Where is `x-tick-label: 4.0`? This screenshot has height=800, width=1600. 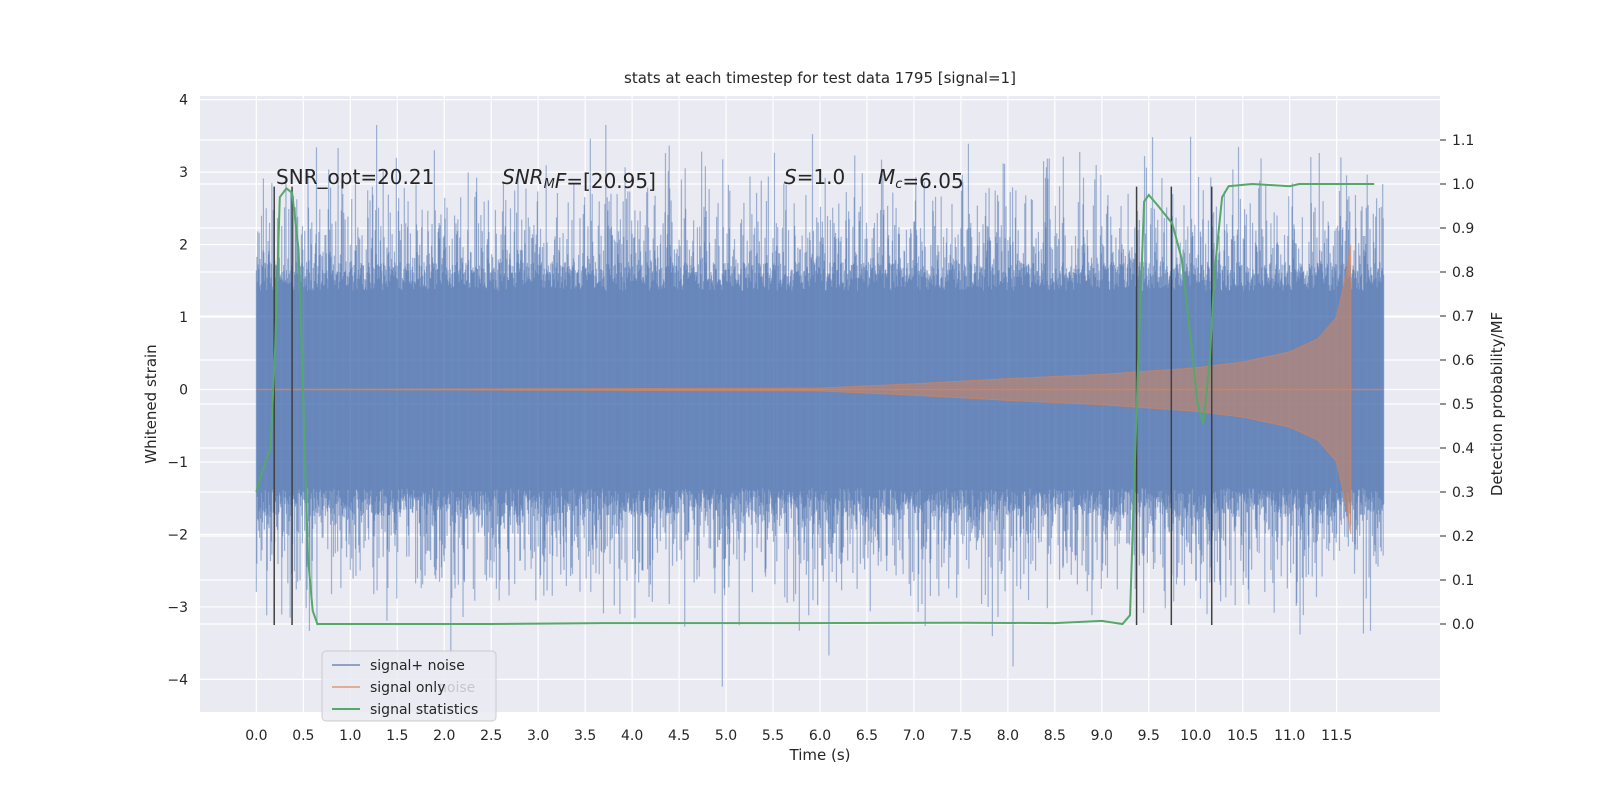
x-tick-label: 4.0 is located at coordinates (632, 736).